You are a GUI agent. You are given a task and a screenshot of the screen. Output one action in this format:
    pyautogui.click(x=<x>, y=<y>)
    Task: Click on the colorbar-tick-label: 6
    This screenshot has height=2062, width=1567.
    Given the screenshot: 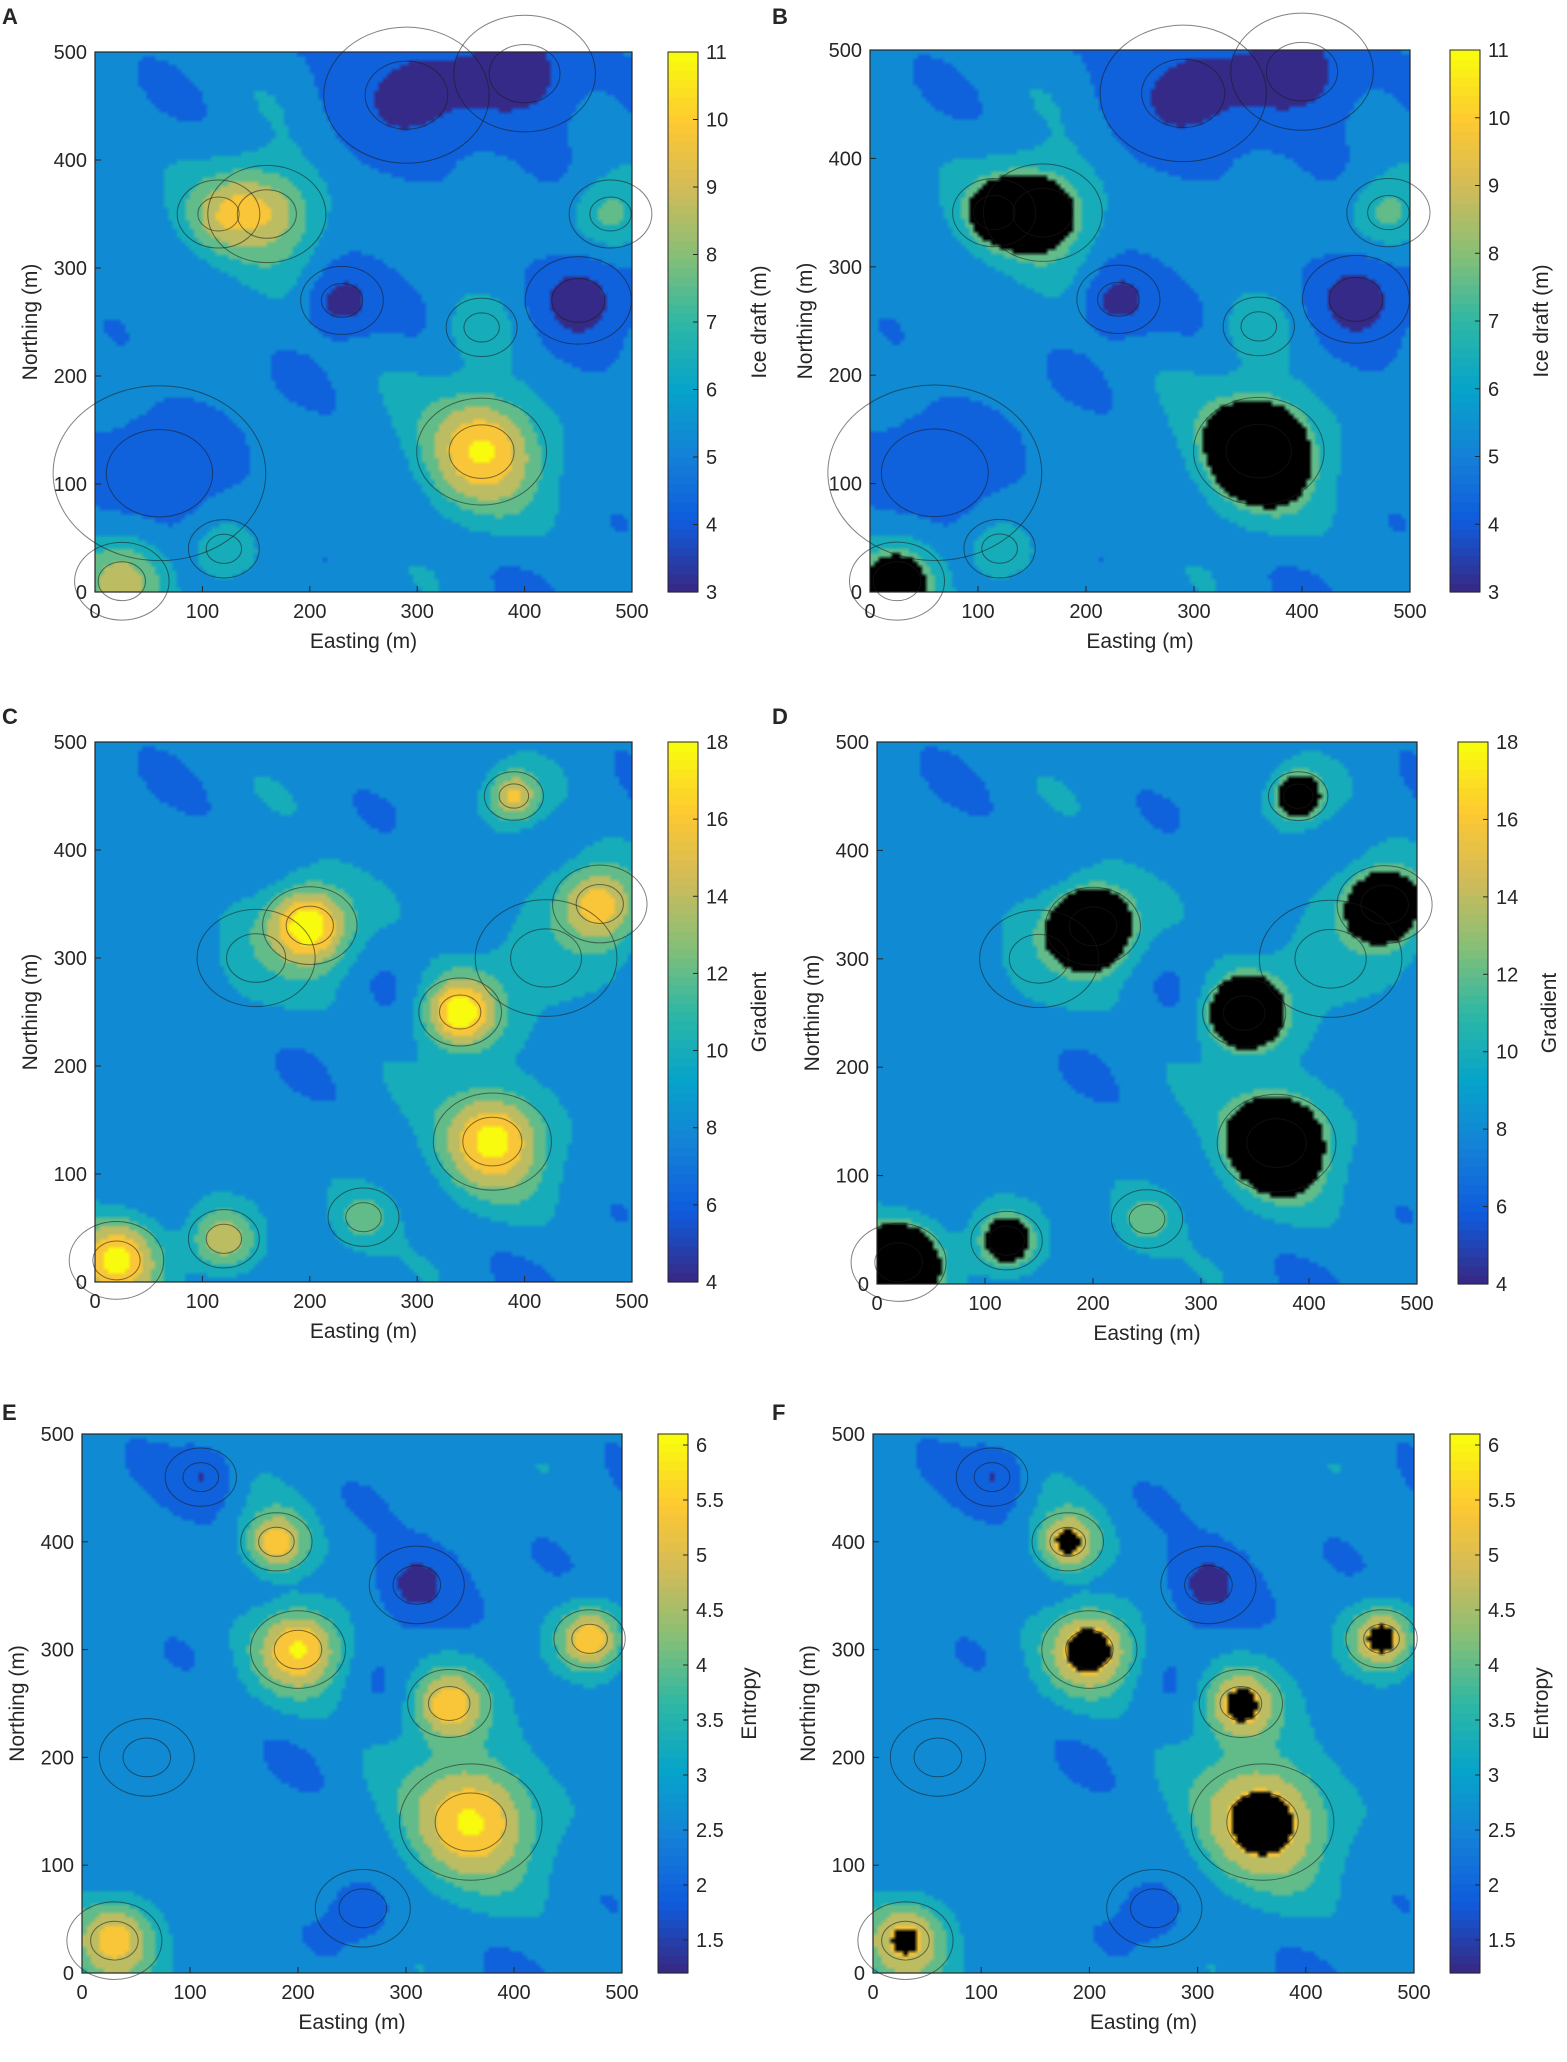 What is the action you would take?
    pyautogui.click(x=1493, y=1446)
    